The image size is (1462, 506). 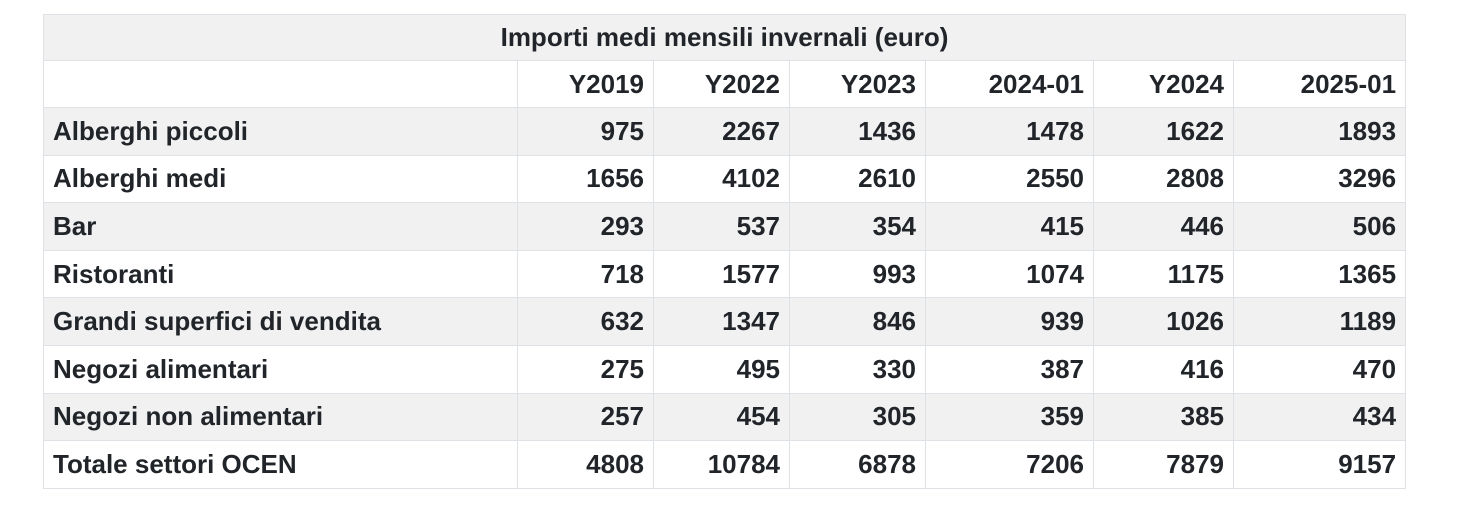 I want to click on cell-value: 359, so click(x=1009, y=417).